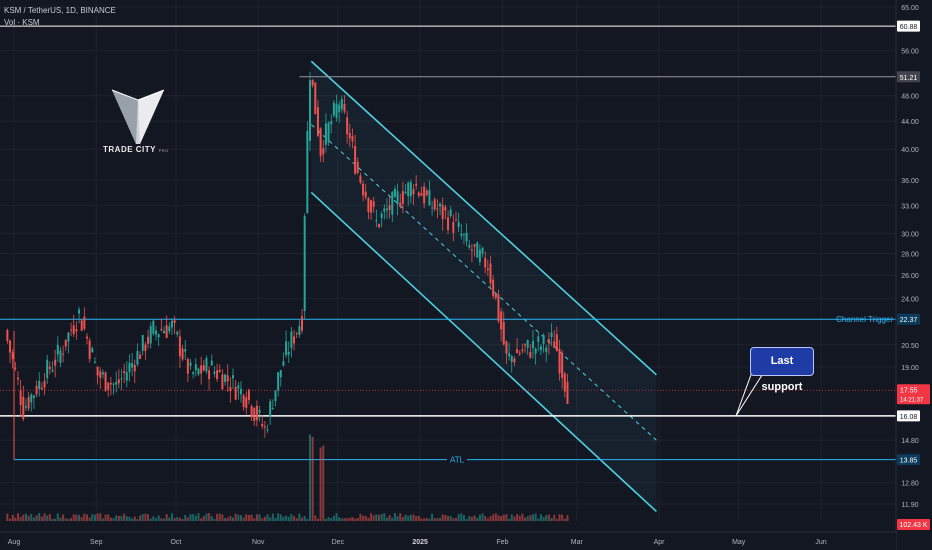 This screenshot has height=550, width=932. I want to click on level-axis-label: 22.37, so click(909, 320).